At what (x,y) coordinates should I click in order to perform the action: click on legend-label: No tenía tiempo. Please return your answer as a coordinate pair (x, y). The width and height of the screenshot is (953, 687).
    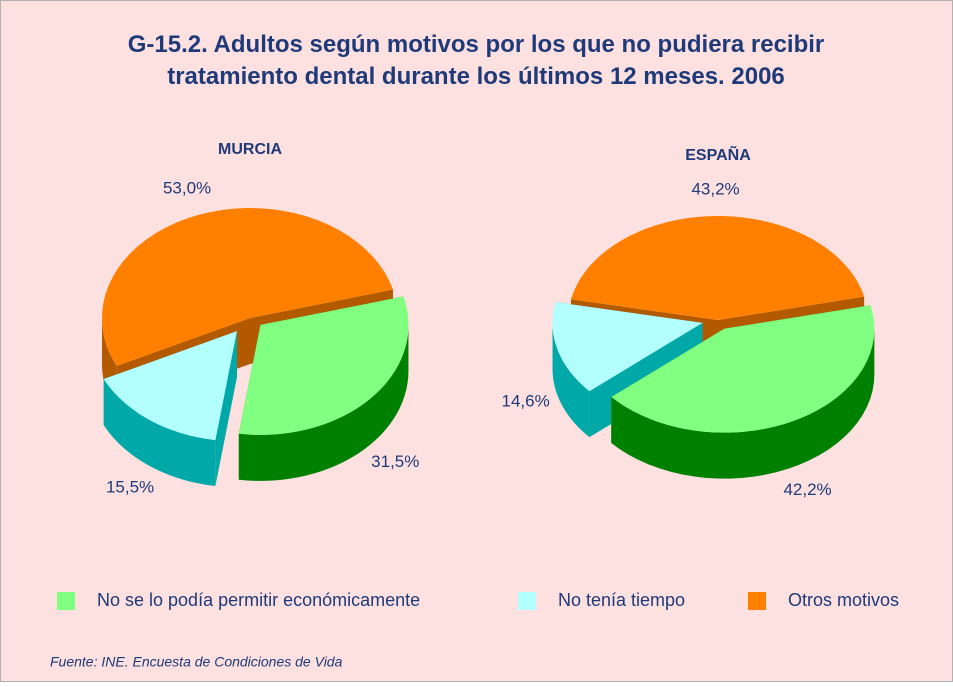
    Looking at the image, I should click on (621, 600).